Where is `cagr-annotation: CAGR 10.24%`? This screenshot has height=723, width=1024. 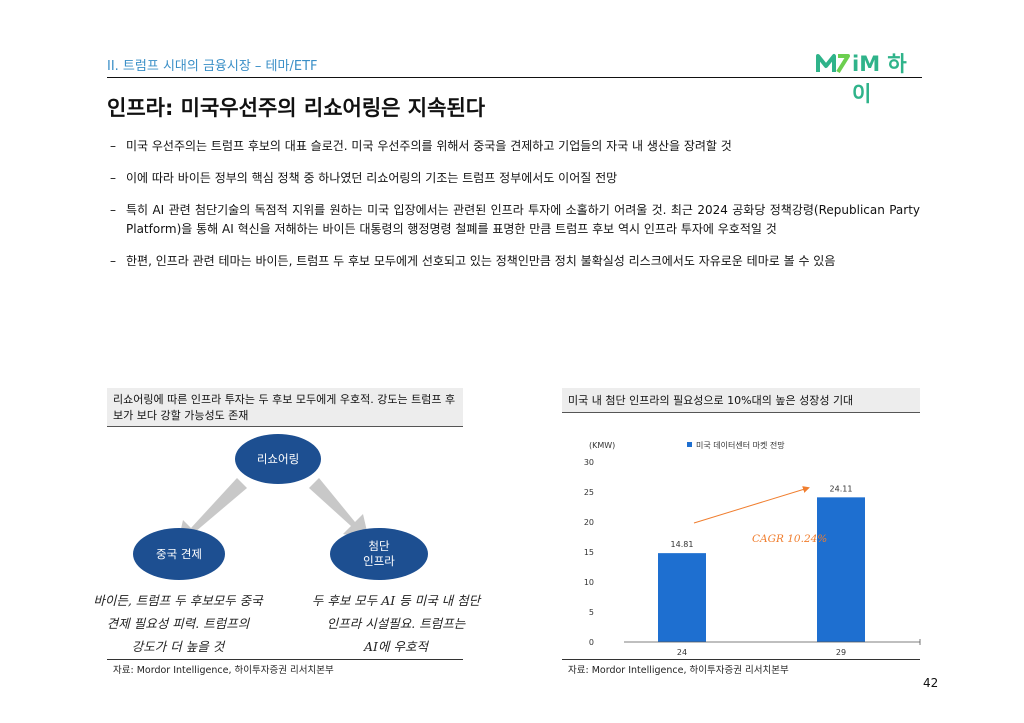
cagr-annotation: CAGR 10.24% is located at coordinates (789, 539).